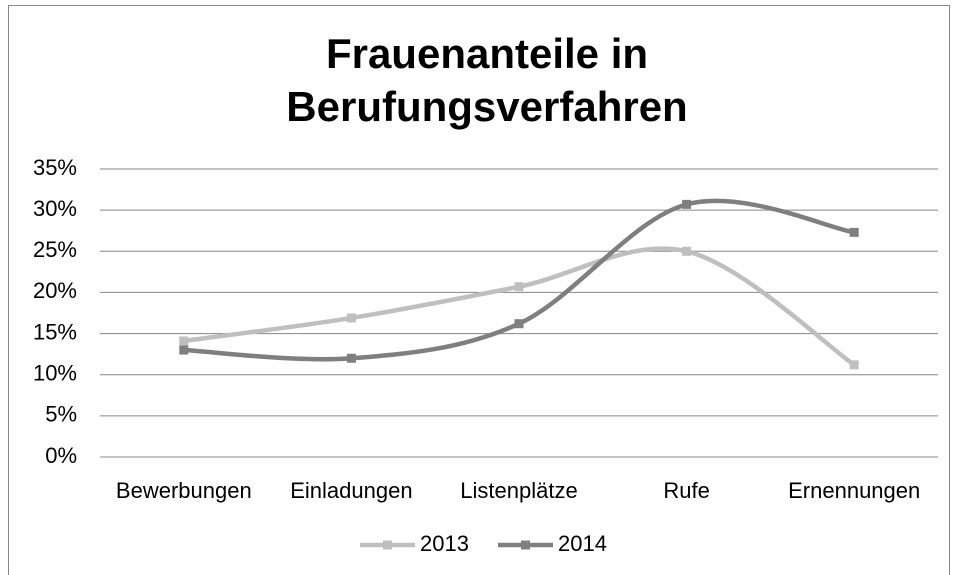  Describe the element at coordinates (55, 331) in the screenshot. I see `y-tick-label: 15%` at that location.